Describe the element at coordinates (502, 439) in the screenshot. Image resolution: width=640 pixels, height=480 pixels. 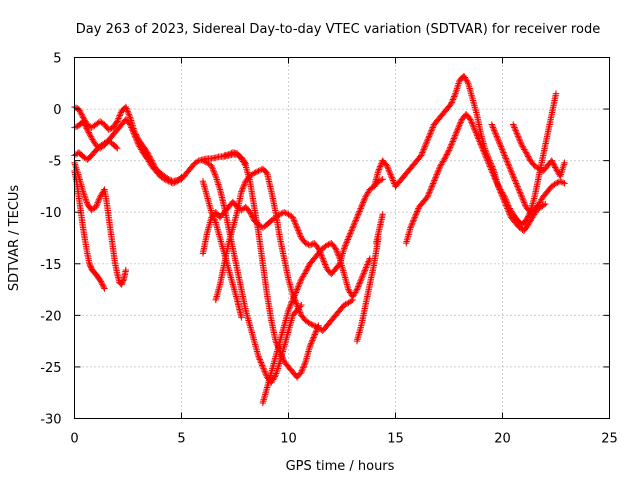
I see `x-tick-label: 20` at that location.